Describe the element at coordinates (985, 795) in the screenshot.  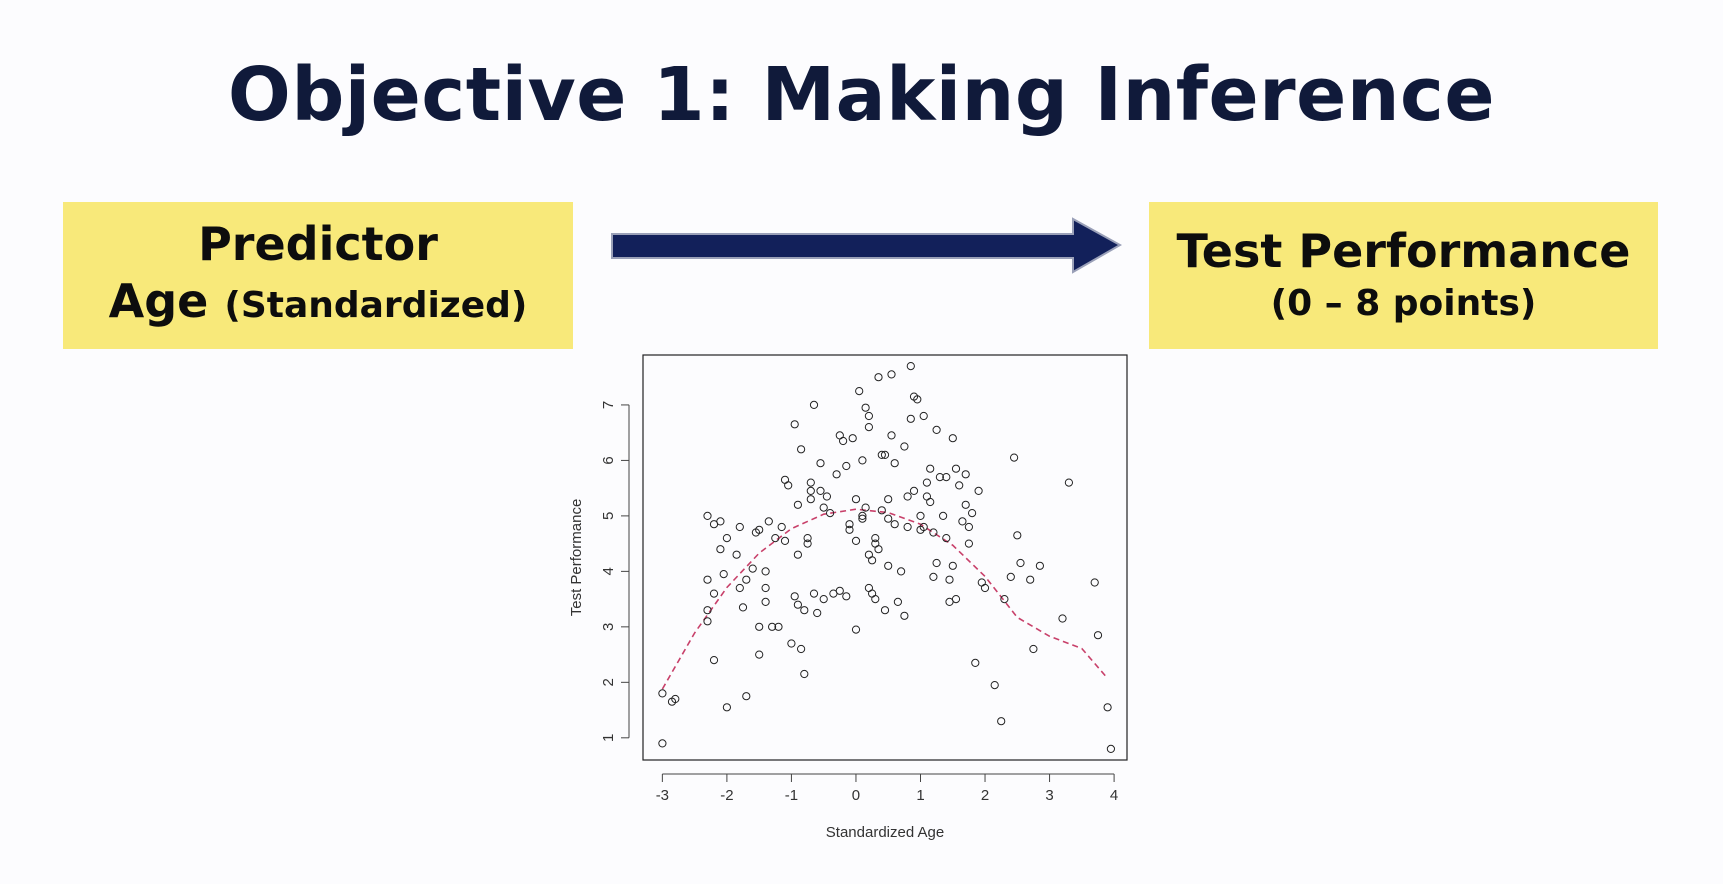
I see `x-tick-label: 2` at that location.